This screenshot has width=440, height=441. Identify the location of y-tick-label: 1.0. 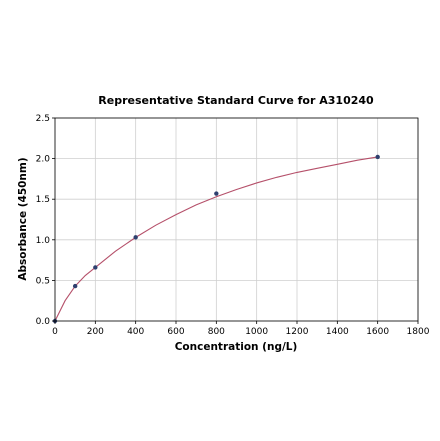
(43, 241).